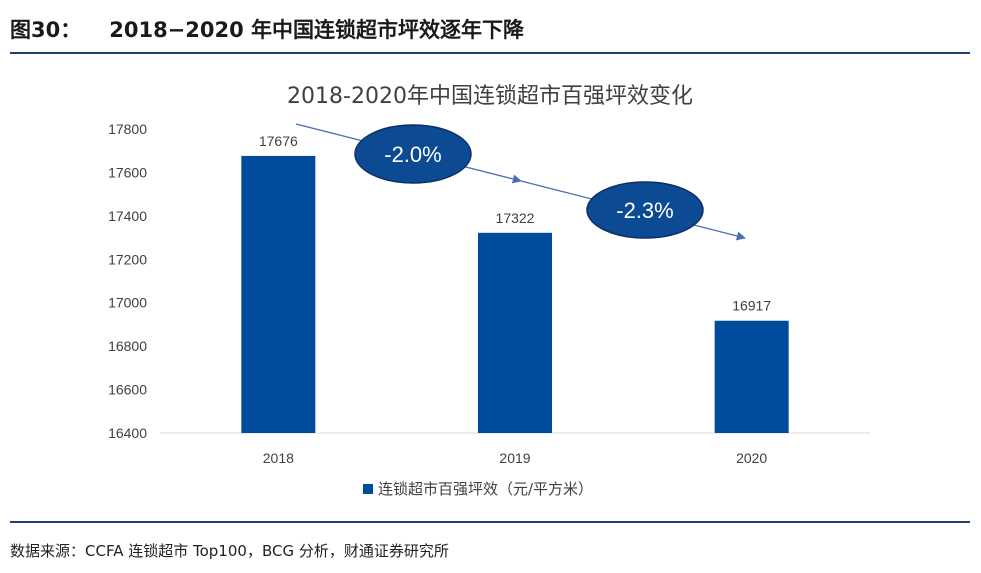  What do you see at coordinates (127, 259) in the screenshot?
I see `y-tick-label: 17200` at bounding box center [127, 259].